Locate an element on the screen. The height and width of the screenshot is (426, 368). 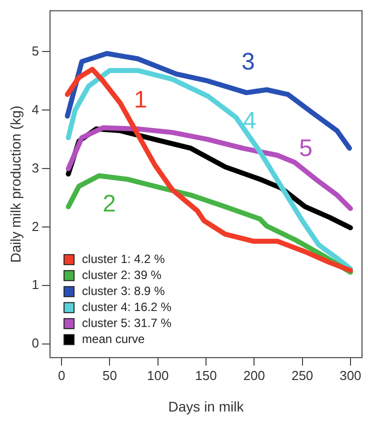
x-tick-label: 0 is located at coordinates (62, 375).